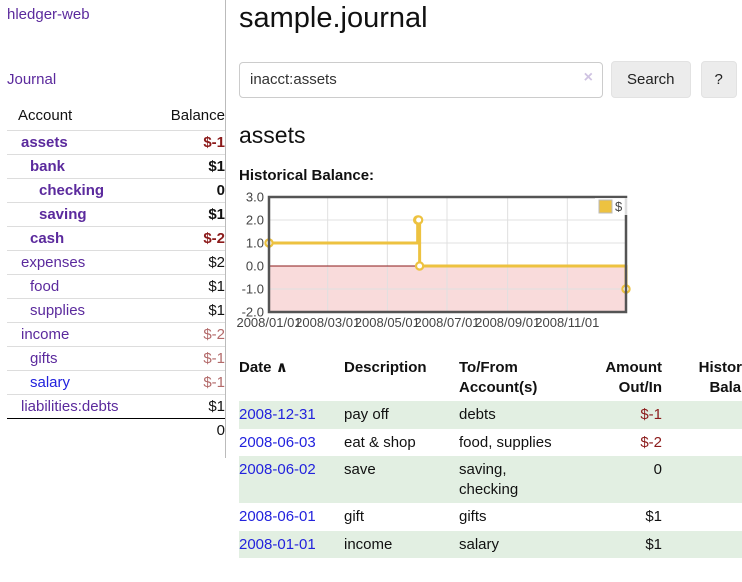 The width and height of the screenshot is (742, 582). Describe the element at coordinates (281, 367) in the screenshot. I see `sort-ascending-icon: ∧` at that location.